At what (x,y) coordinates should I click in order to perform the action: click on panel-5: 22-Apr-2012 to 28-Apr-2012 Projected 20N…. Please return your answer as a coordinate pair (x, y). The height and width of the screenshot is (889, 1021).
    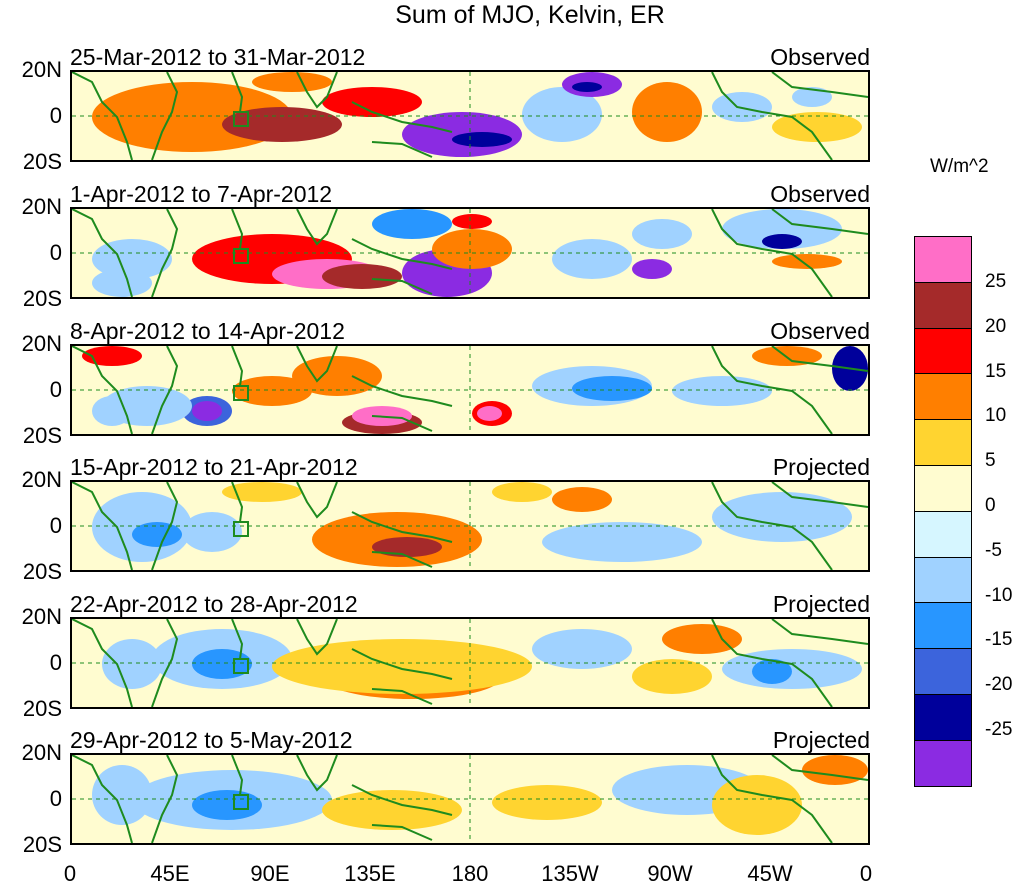
    Looking at the image, I should click on (440, 655).